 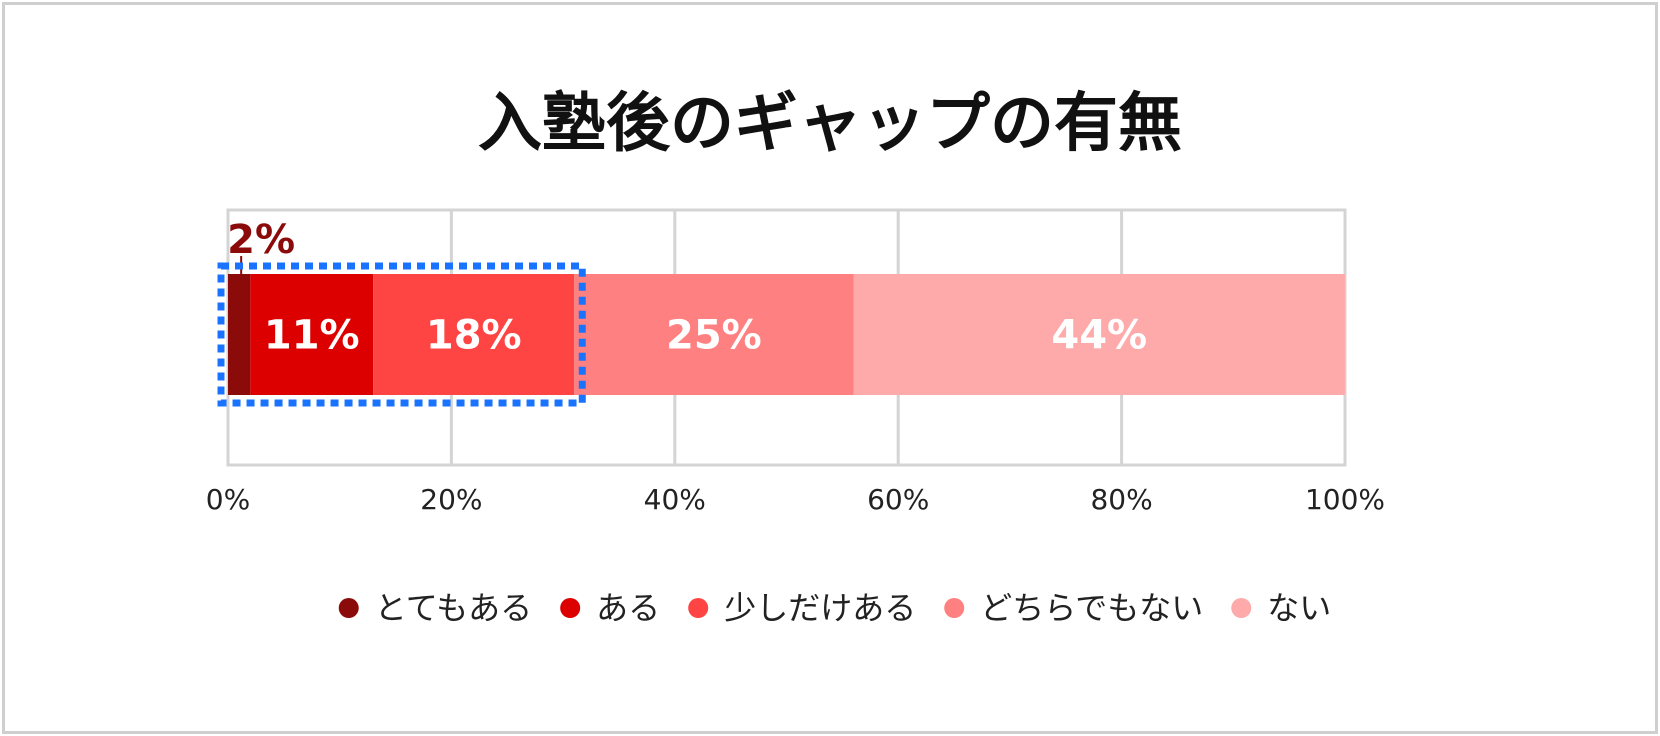 I want to click on legend-layer: とてもある ある 少しだけある どちらでもない ない, so click(x=834, y=608).